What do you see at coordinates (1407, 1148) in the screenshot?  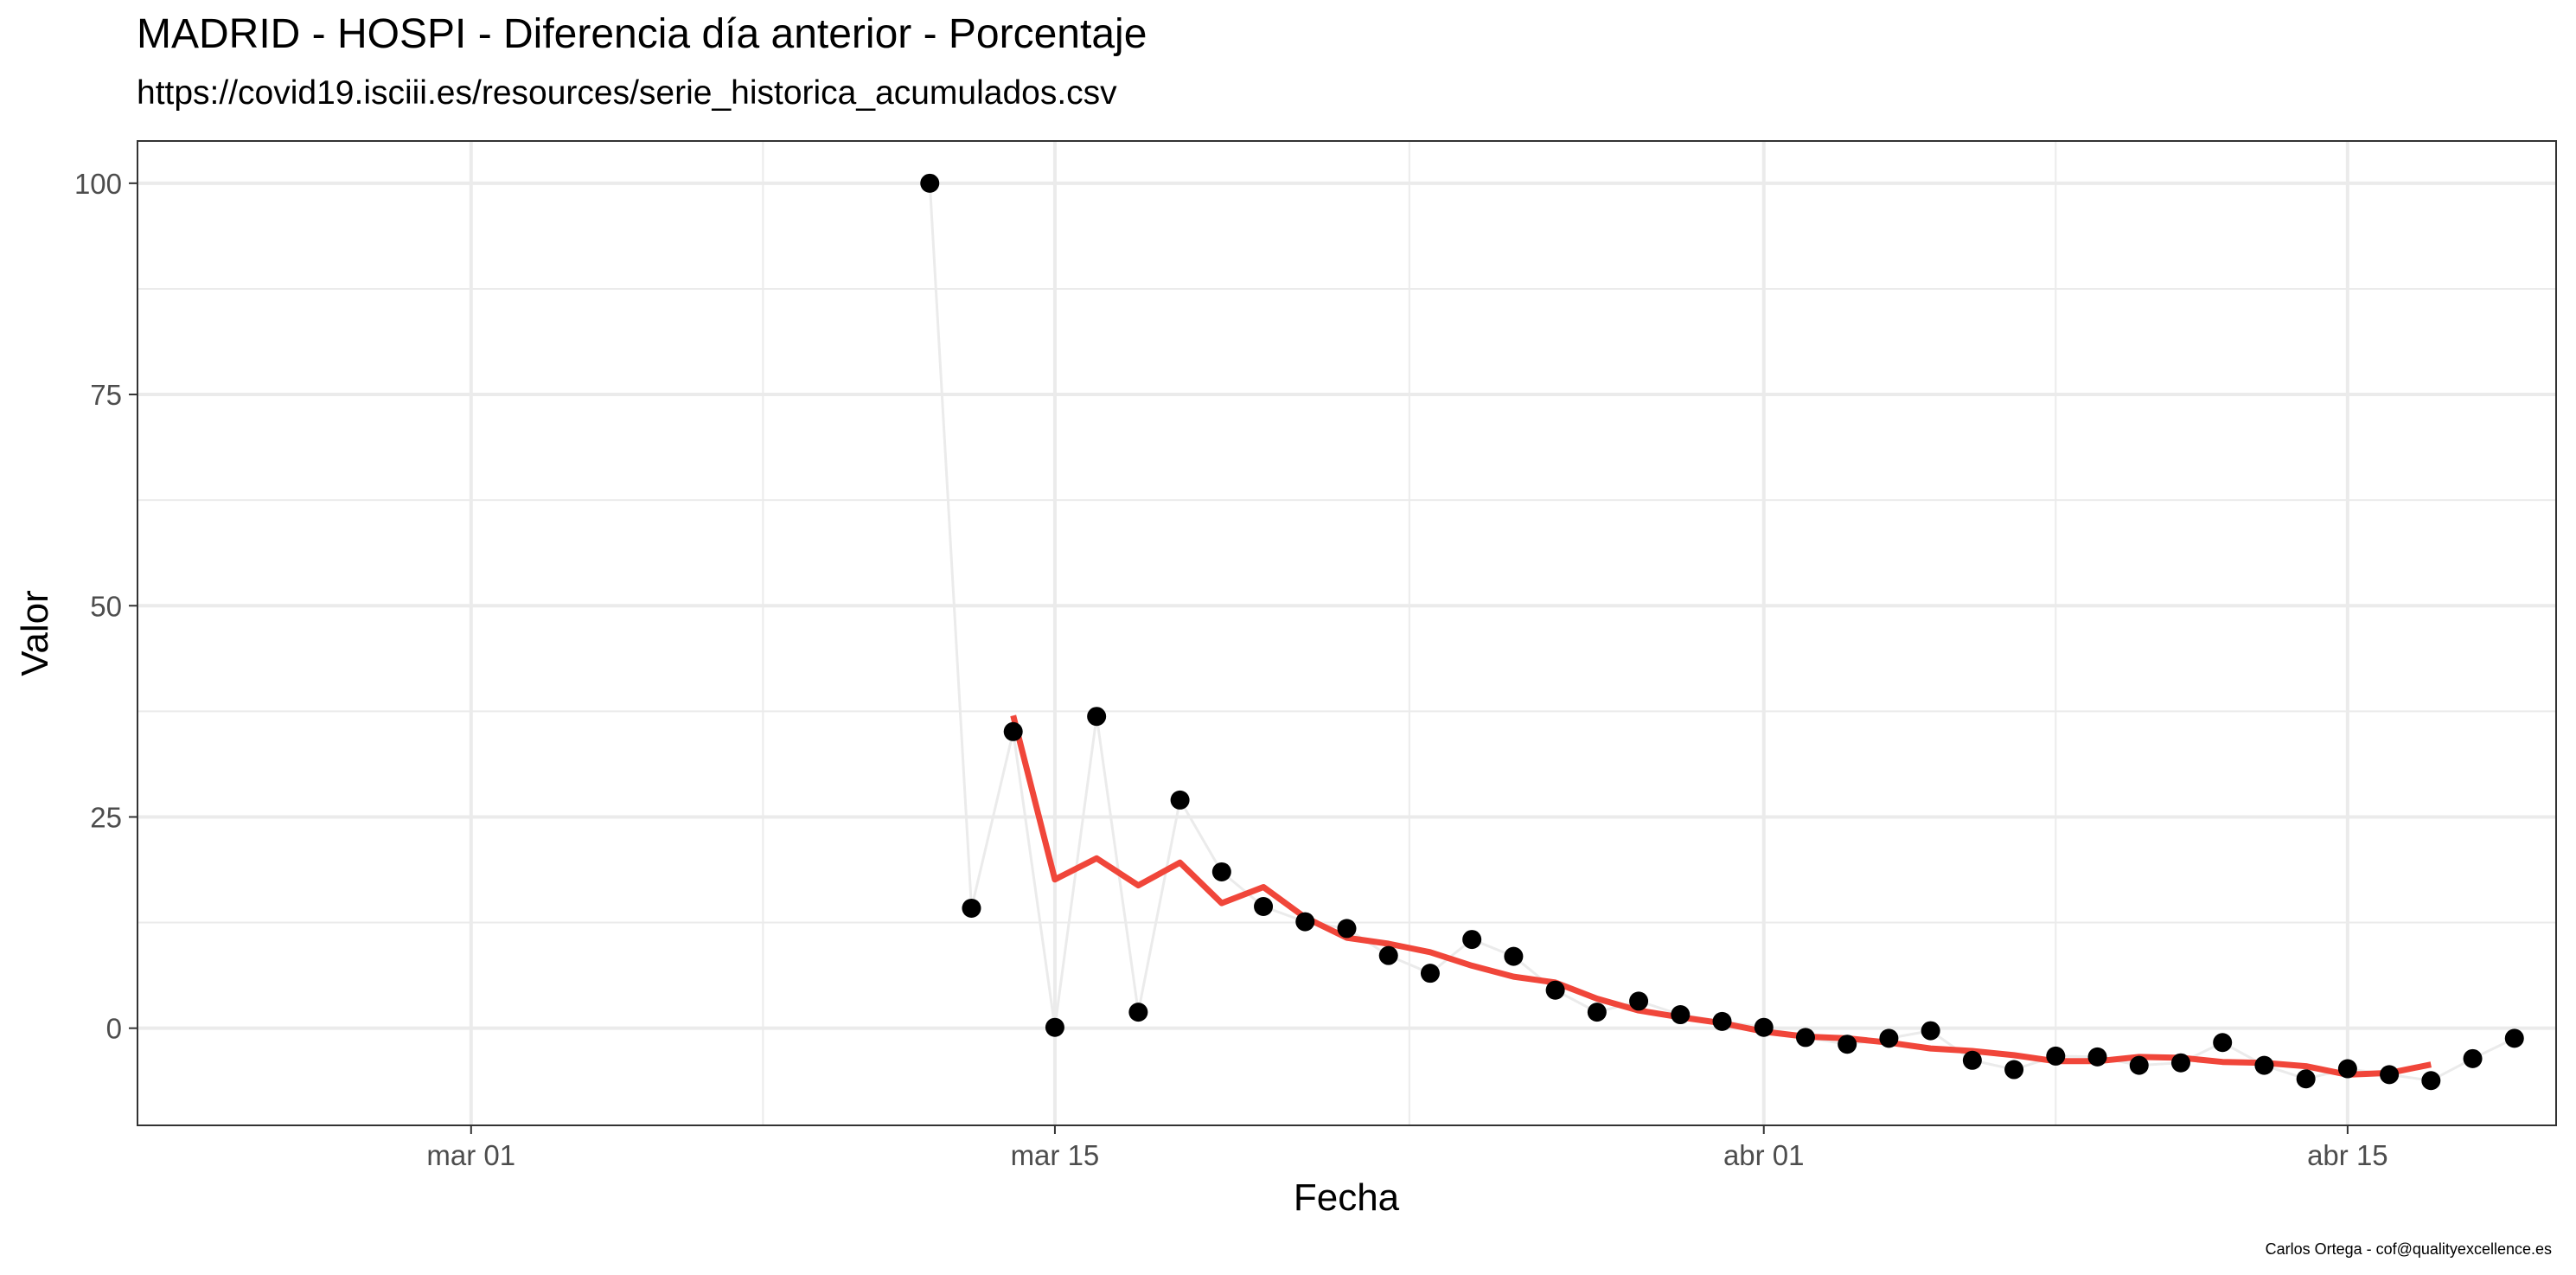 I see `x-axis: mar 01 mar 15 abr 01 abr 15` at bounding box center [1407, 1148].